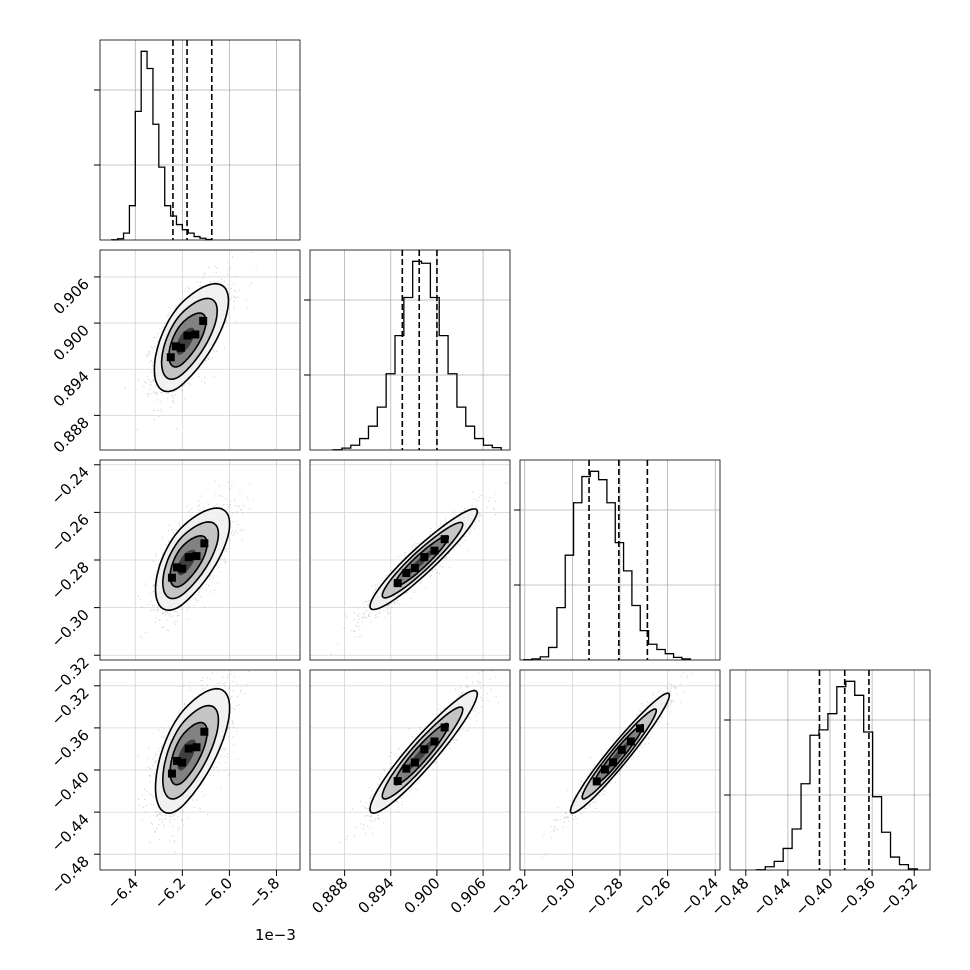  What do you see at coordinates (123, 893) in the screenshot?
I see `x-tick-label: −6.4` at bounding box center [123, 893].